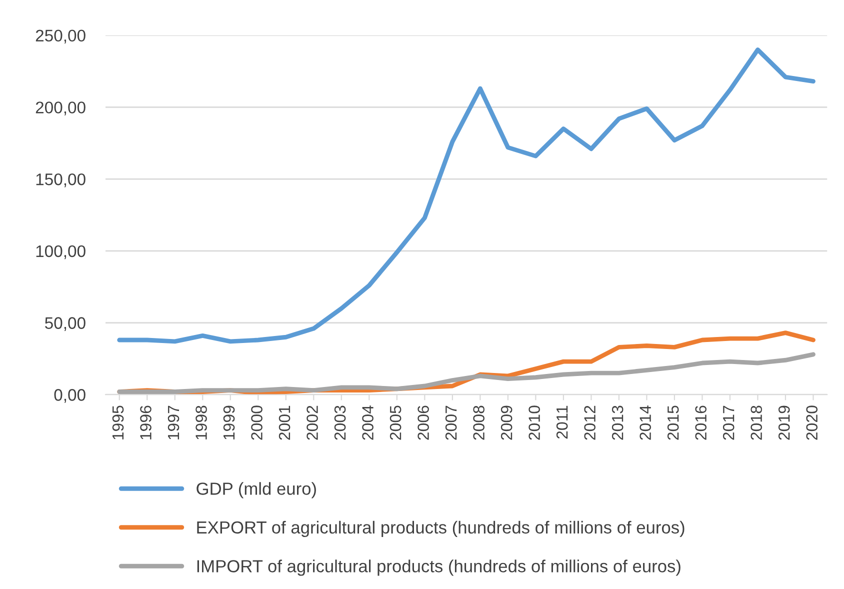 The width and height of the screenshot is (844, 589). I want to click on x-tick-label: 2008, so click(478, 423).